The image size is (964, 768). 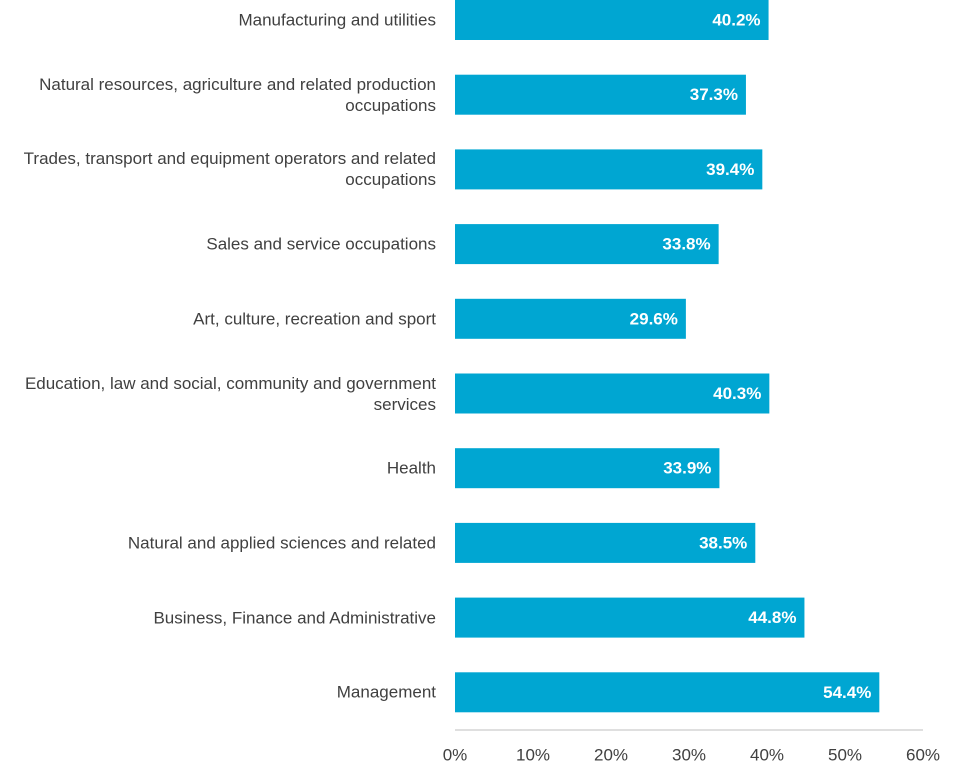 I want to click on value-label: 44.8%, so click(x=772, y=617).